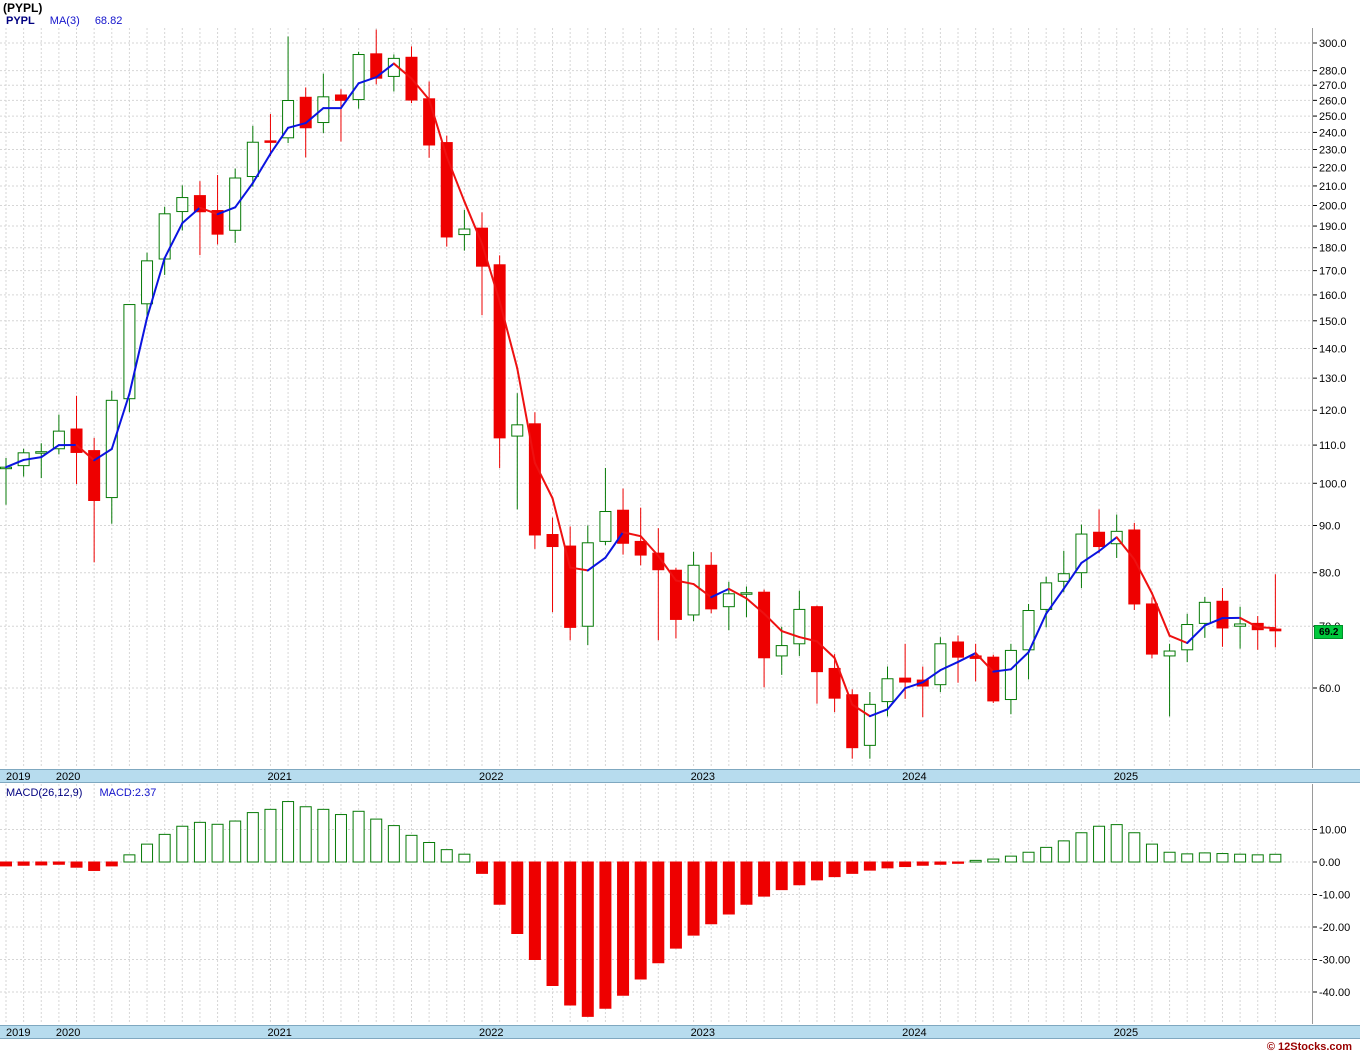 Image resolution: width=1360 pixels, height=1056 pixels. I want to click on macd-axis-label: -30.00, so click(1334, 961).